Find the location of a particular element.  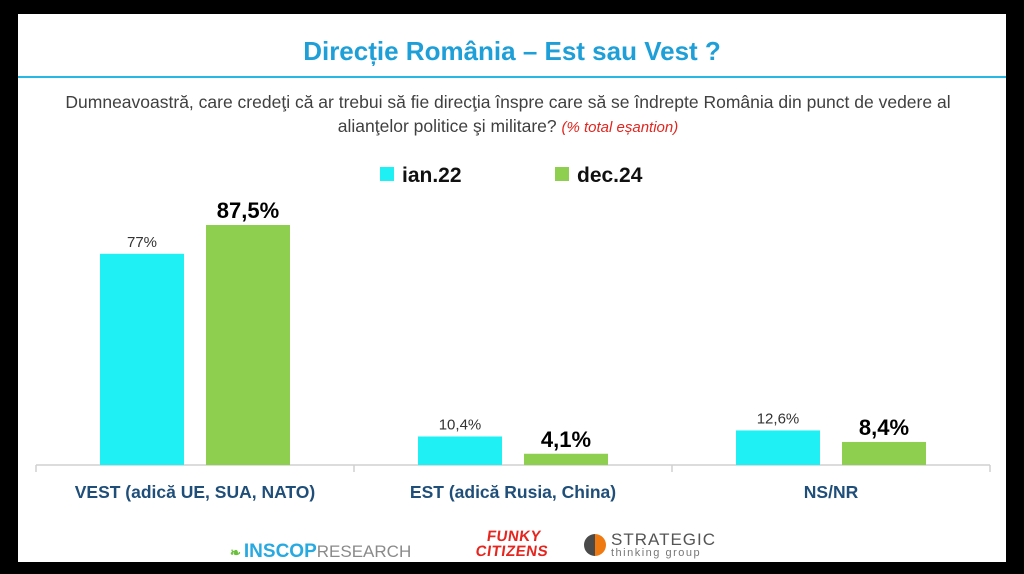

data-label: 8,4% is located at coordinates (884, 427).